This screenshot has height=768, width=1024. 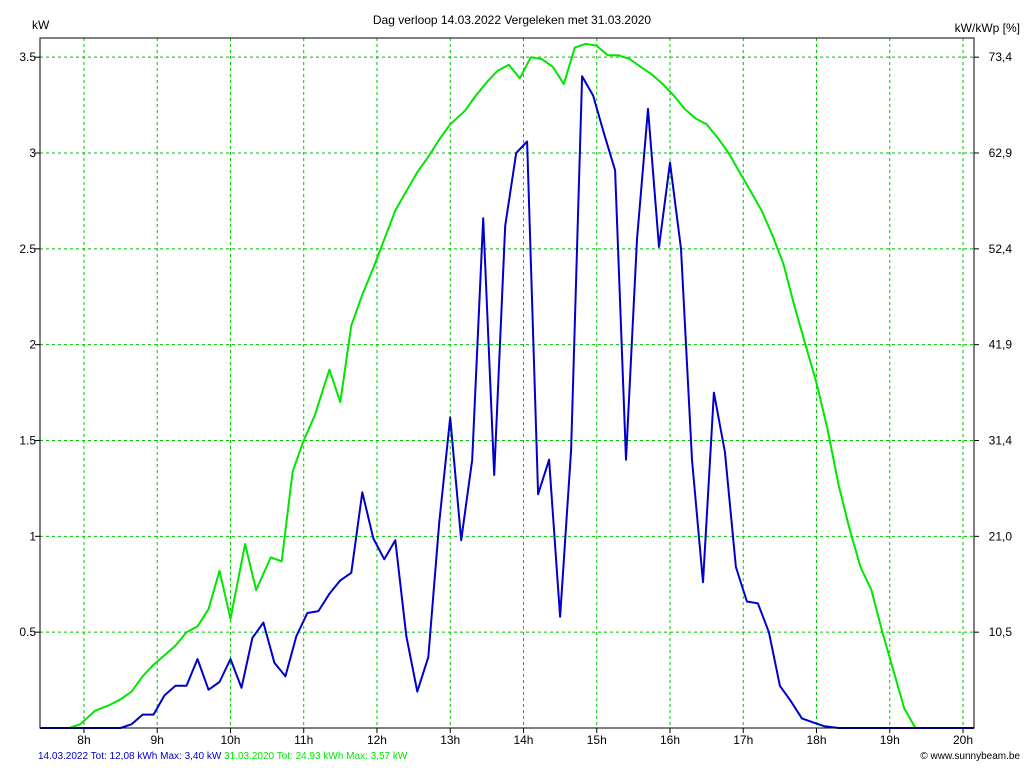 I want to click on x-tick-label: 8h, so click(x=83, y=740).